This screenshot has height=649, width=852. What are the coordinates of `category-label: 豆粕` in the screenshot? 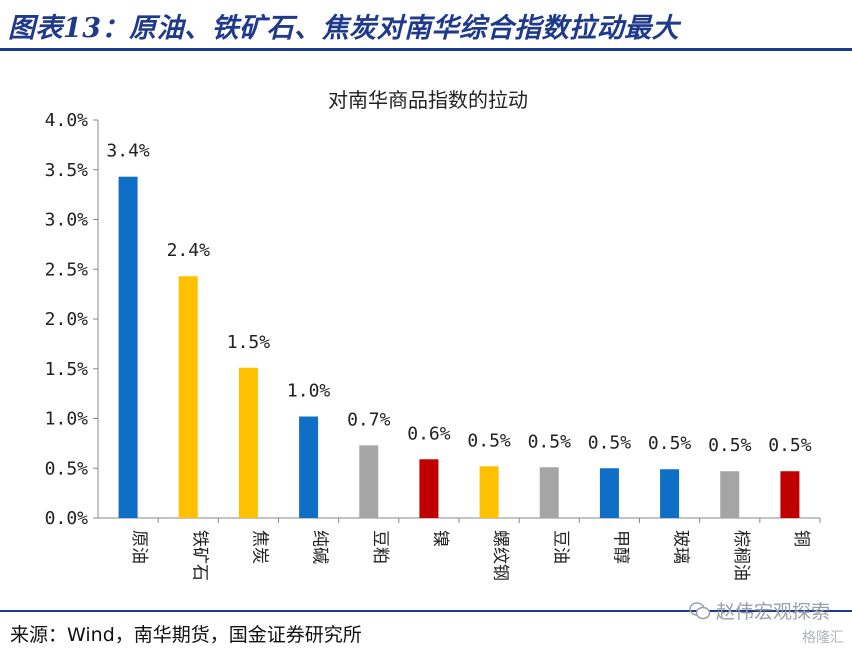 It's located at (380, 547).